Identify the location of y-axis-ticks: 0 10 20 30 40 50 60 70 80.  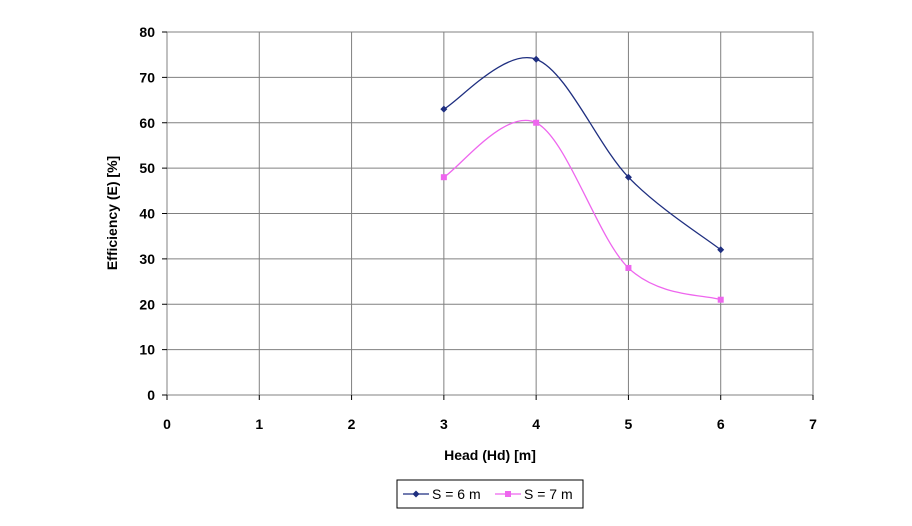
(153, 213).